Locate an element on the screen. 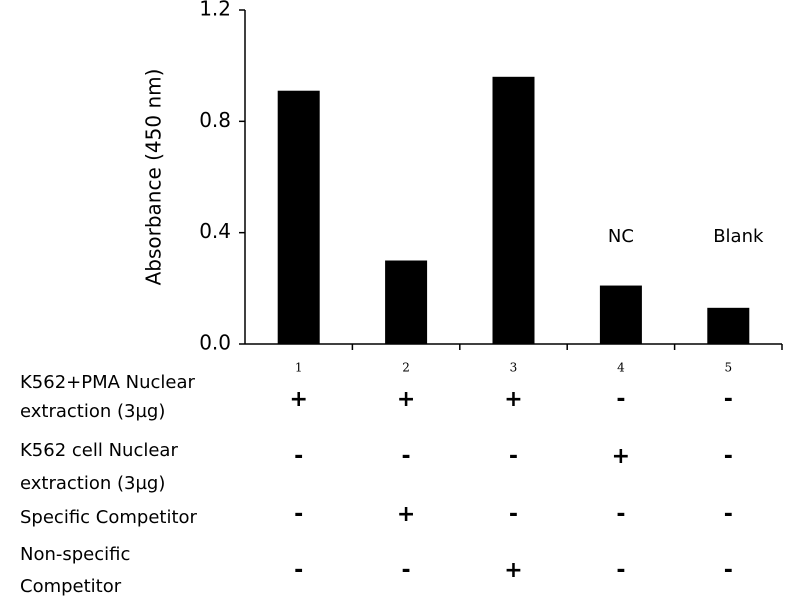 This screenshot has height=600, width=800. x-tick-label: 3 is located at coordinates (514, 368).